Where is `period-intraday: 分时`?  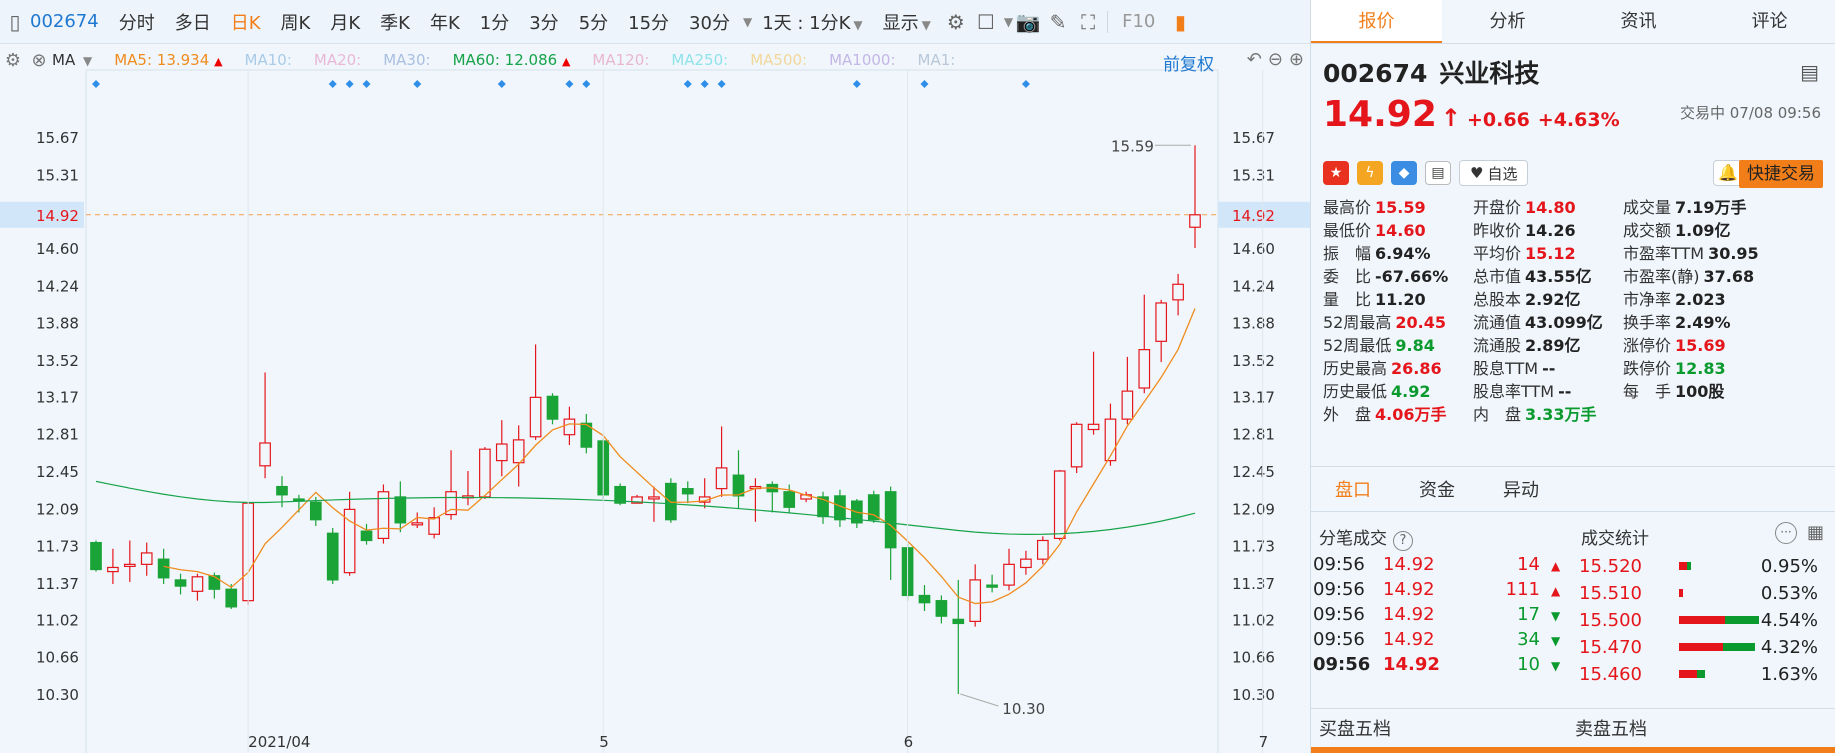 period-intraday: 分时 is located at coordinates (136, 23).